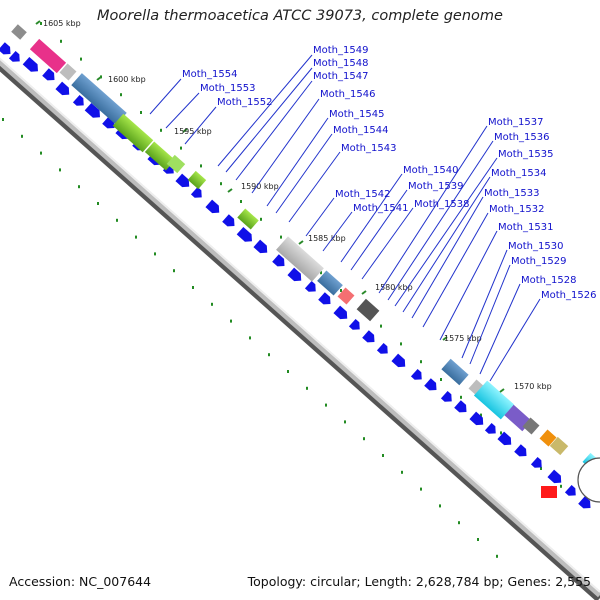 The width and height of the screenshot is (600, 600). Describe the element at coordinates (588, 480) in the screenshot. I see `track-edge-marker` at that location.